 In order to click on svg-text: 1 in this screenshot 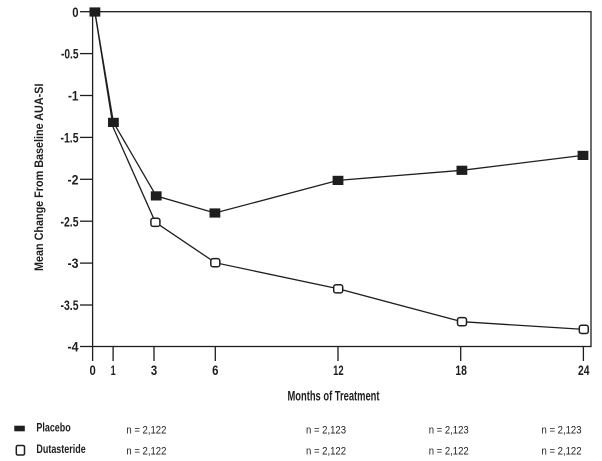, I will do `click(113, 370)`.